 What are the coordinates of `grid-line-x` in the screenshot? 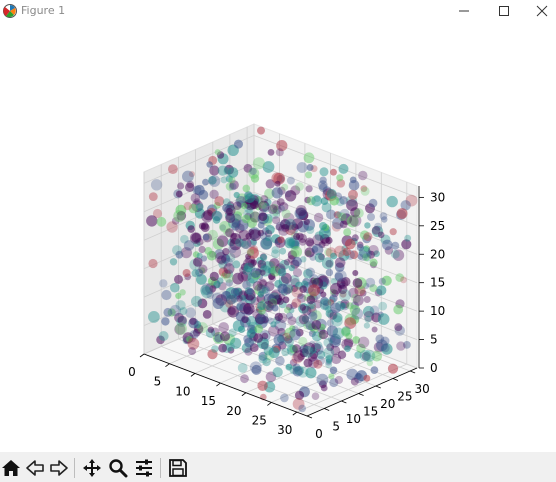 It's located at (326, 287).